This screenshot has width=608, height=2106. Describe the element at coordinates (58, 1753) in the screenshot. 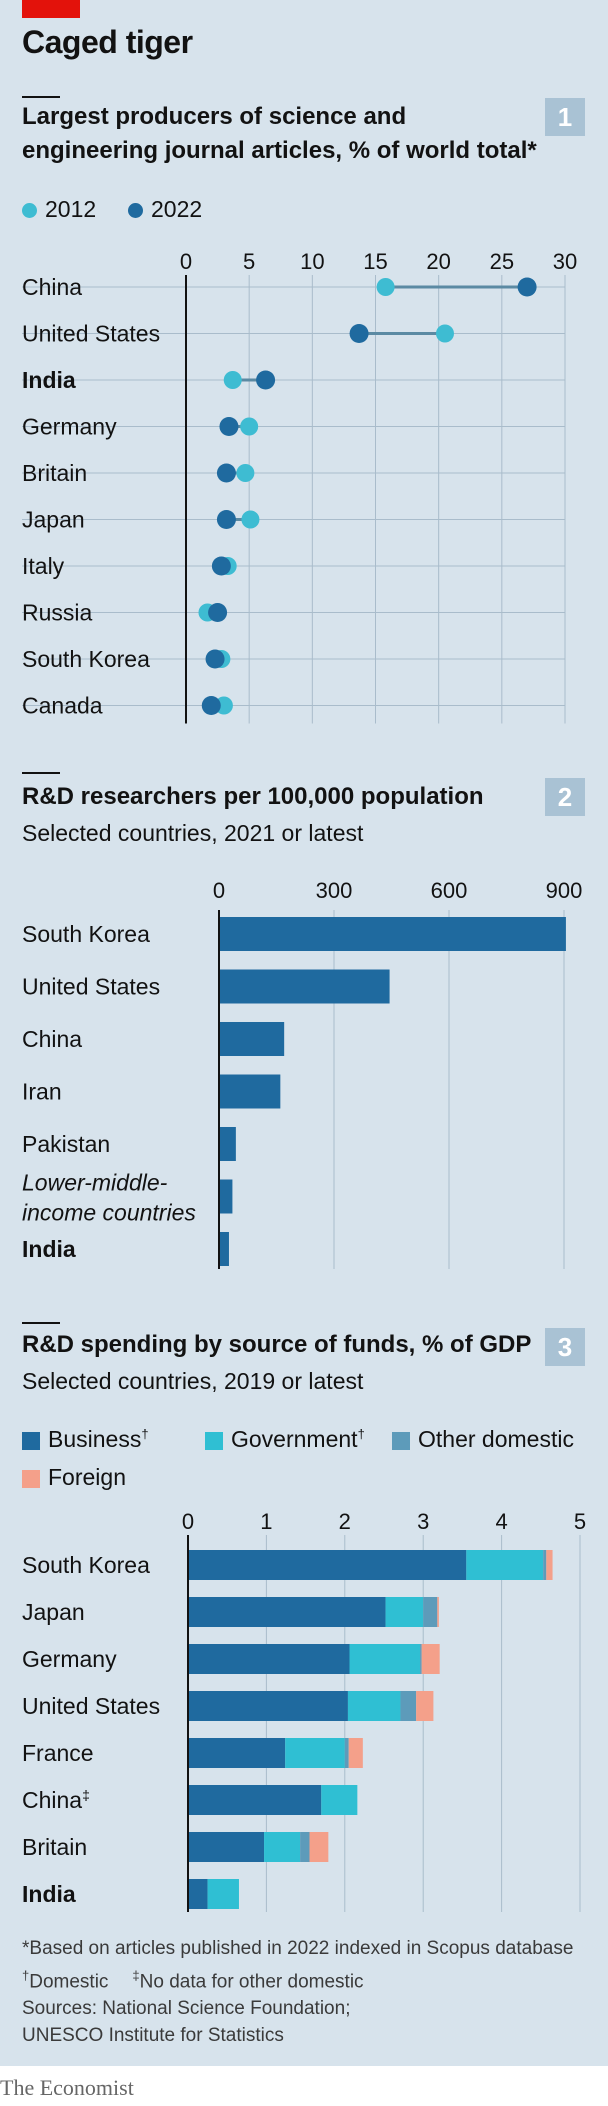

I see `category-label-france: France` at that location.